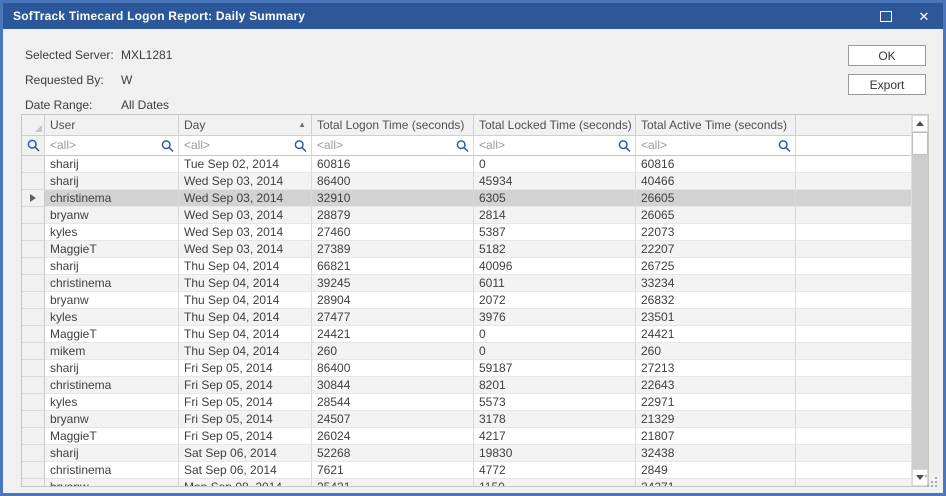  What do you see at coordinates (393, 283) in the screenshot?
I see `cell-logon: 39245` at bounding box center [393, 283].